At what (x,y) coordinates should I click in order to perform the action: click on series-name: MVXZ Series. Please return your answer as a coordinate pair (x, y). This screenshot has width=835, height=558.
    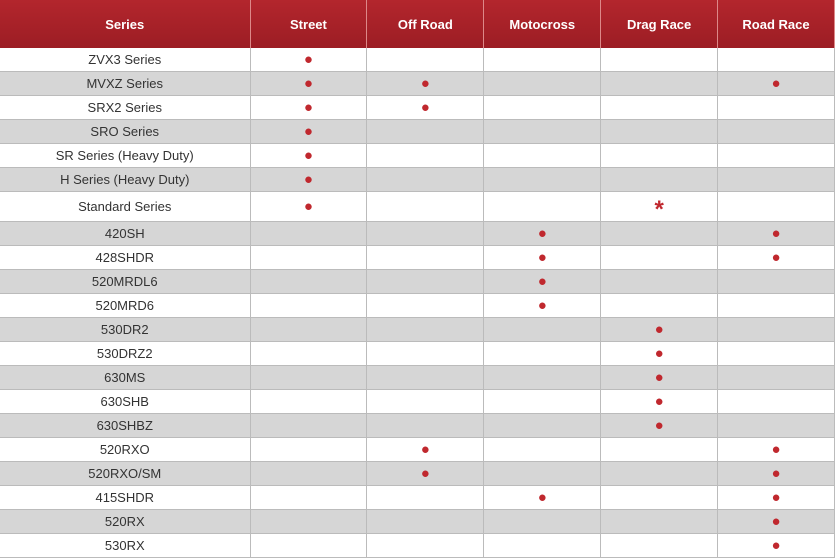
    Looking at the image, I should click on (125, 83).